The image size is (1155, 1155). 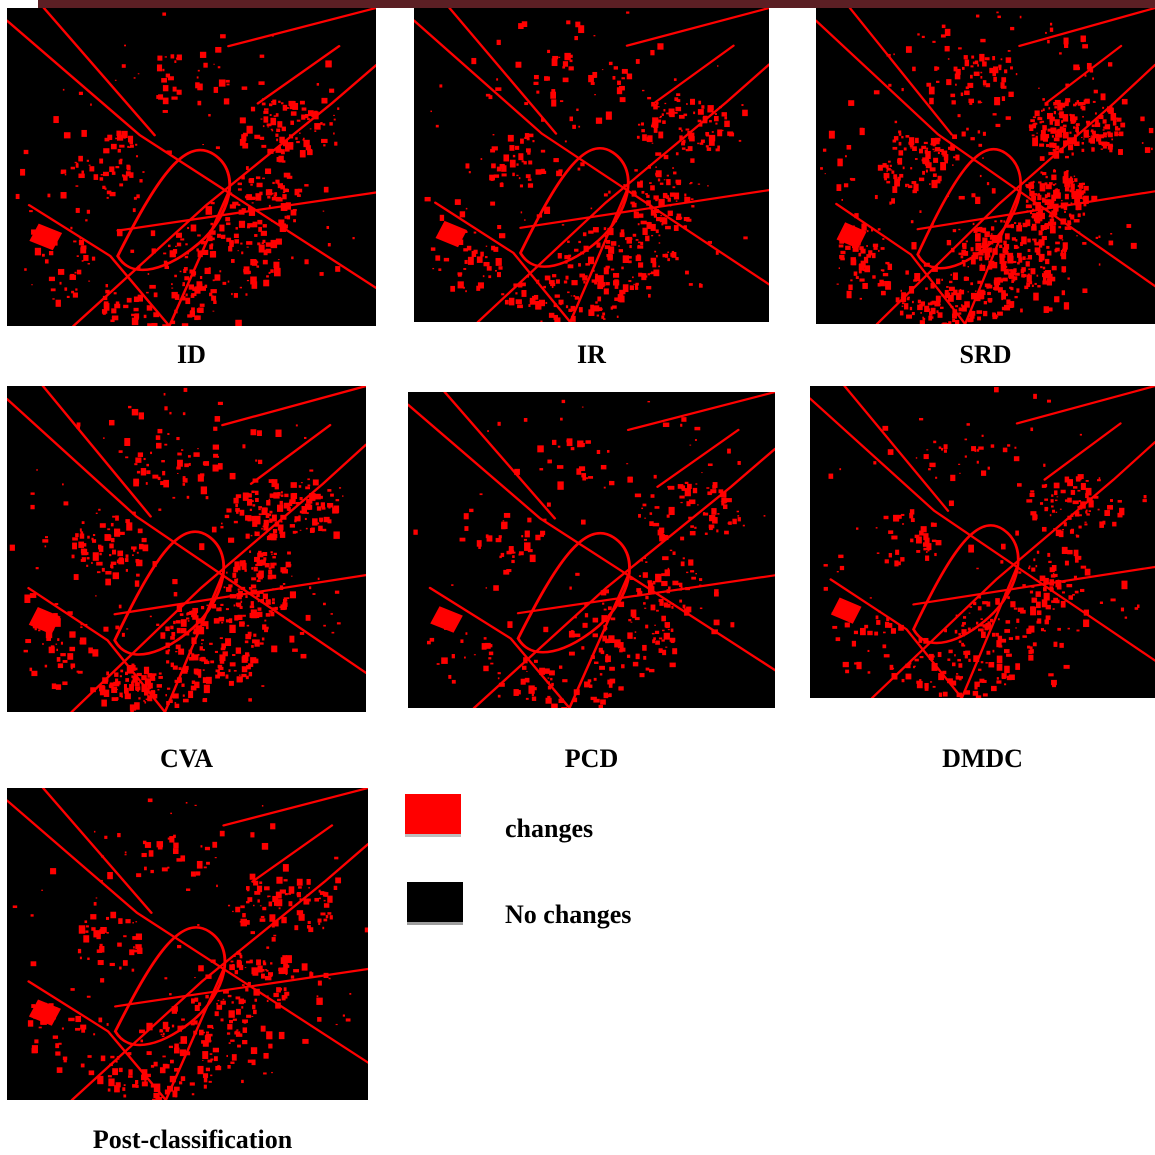 I want to click on change-map-srd, so click(x=985, y=166).